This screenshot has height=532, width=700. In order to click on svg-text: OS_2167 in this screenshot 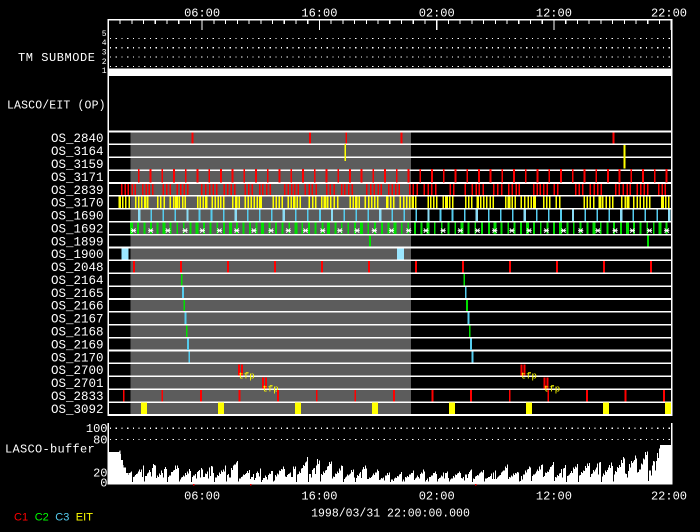, I will do `click(77, 320)`.